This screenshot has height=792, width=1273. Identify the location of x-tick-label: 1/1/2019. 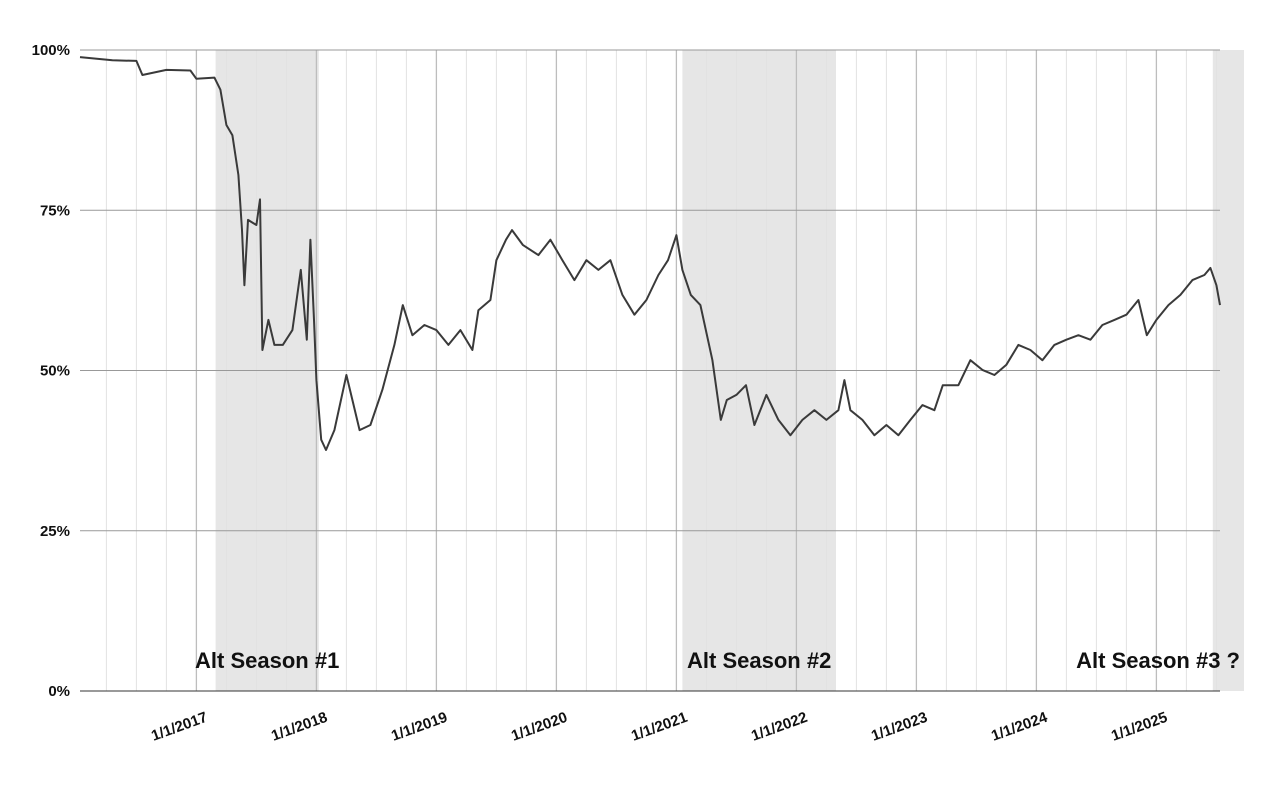
(419, 727).